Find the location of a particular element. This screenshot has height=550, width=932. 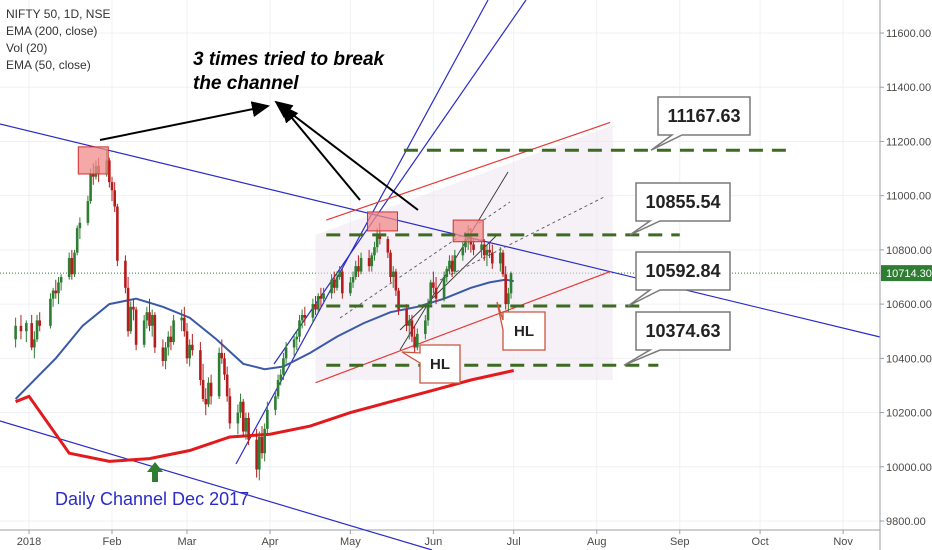

annotation-line-1: 3 times tried to break is located at coordinates (289, 59).